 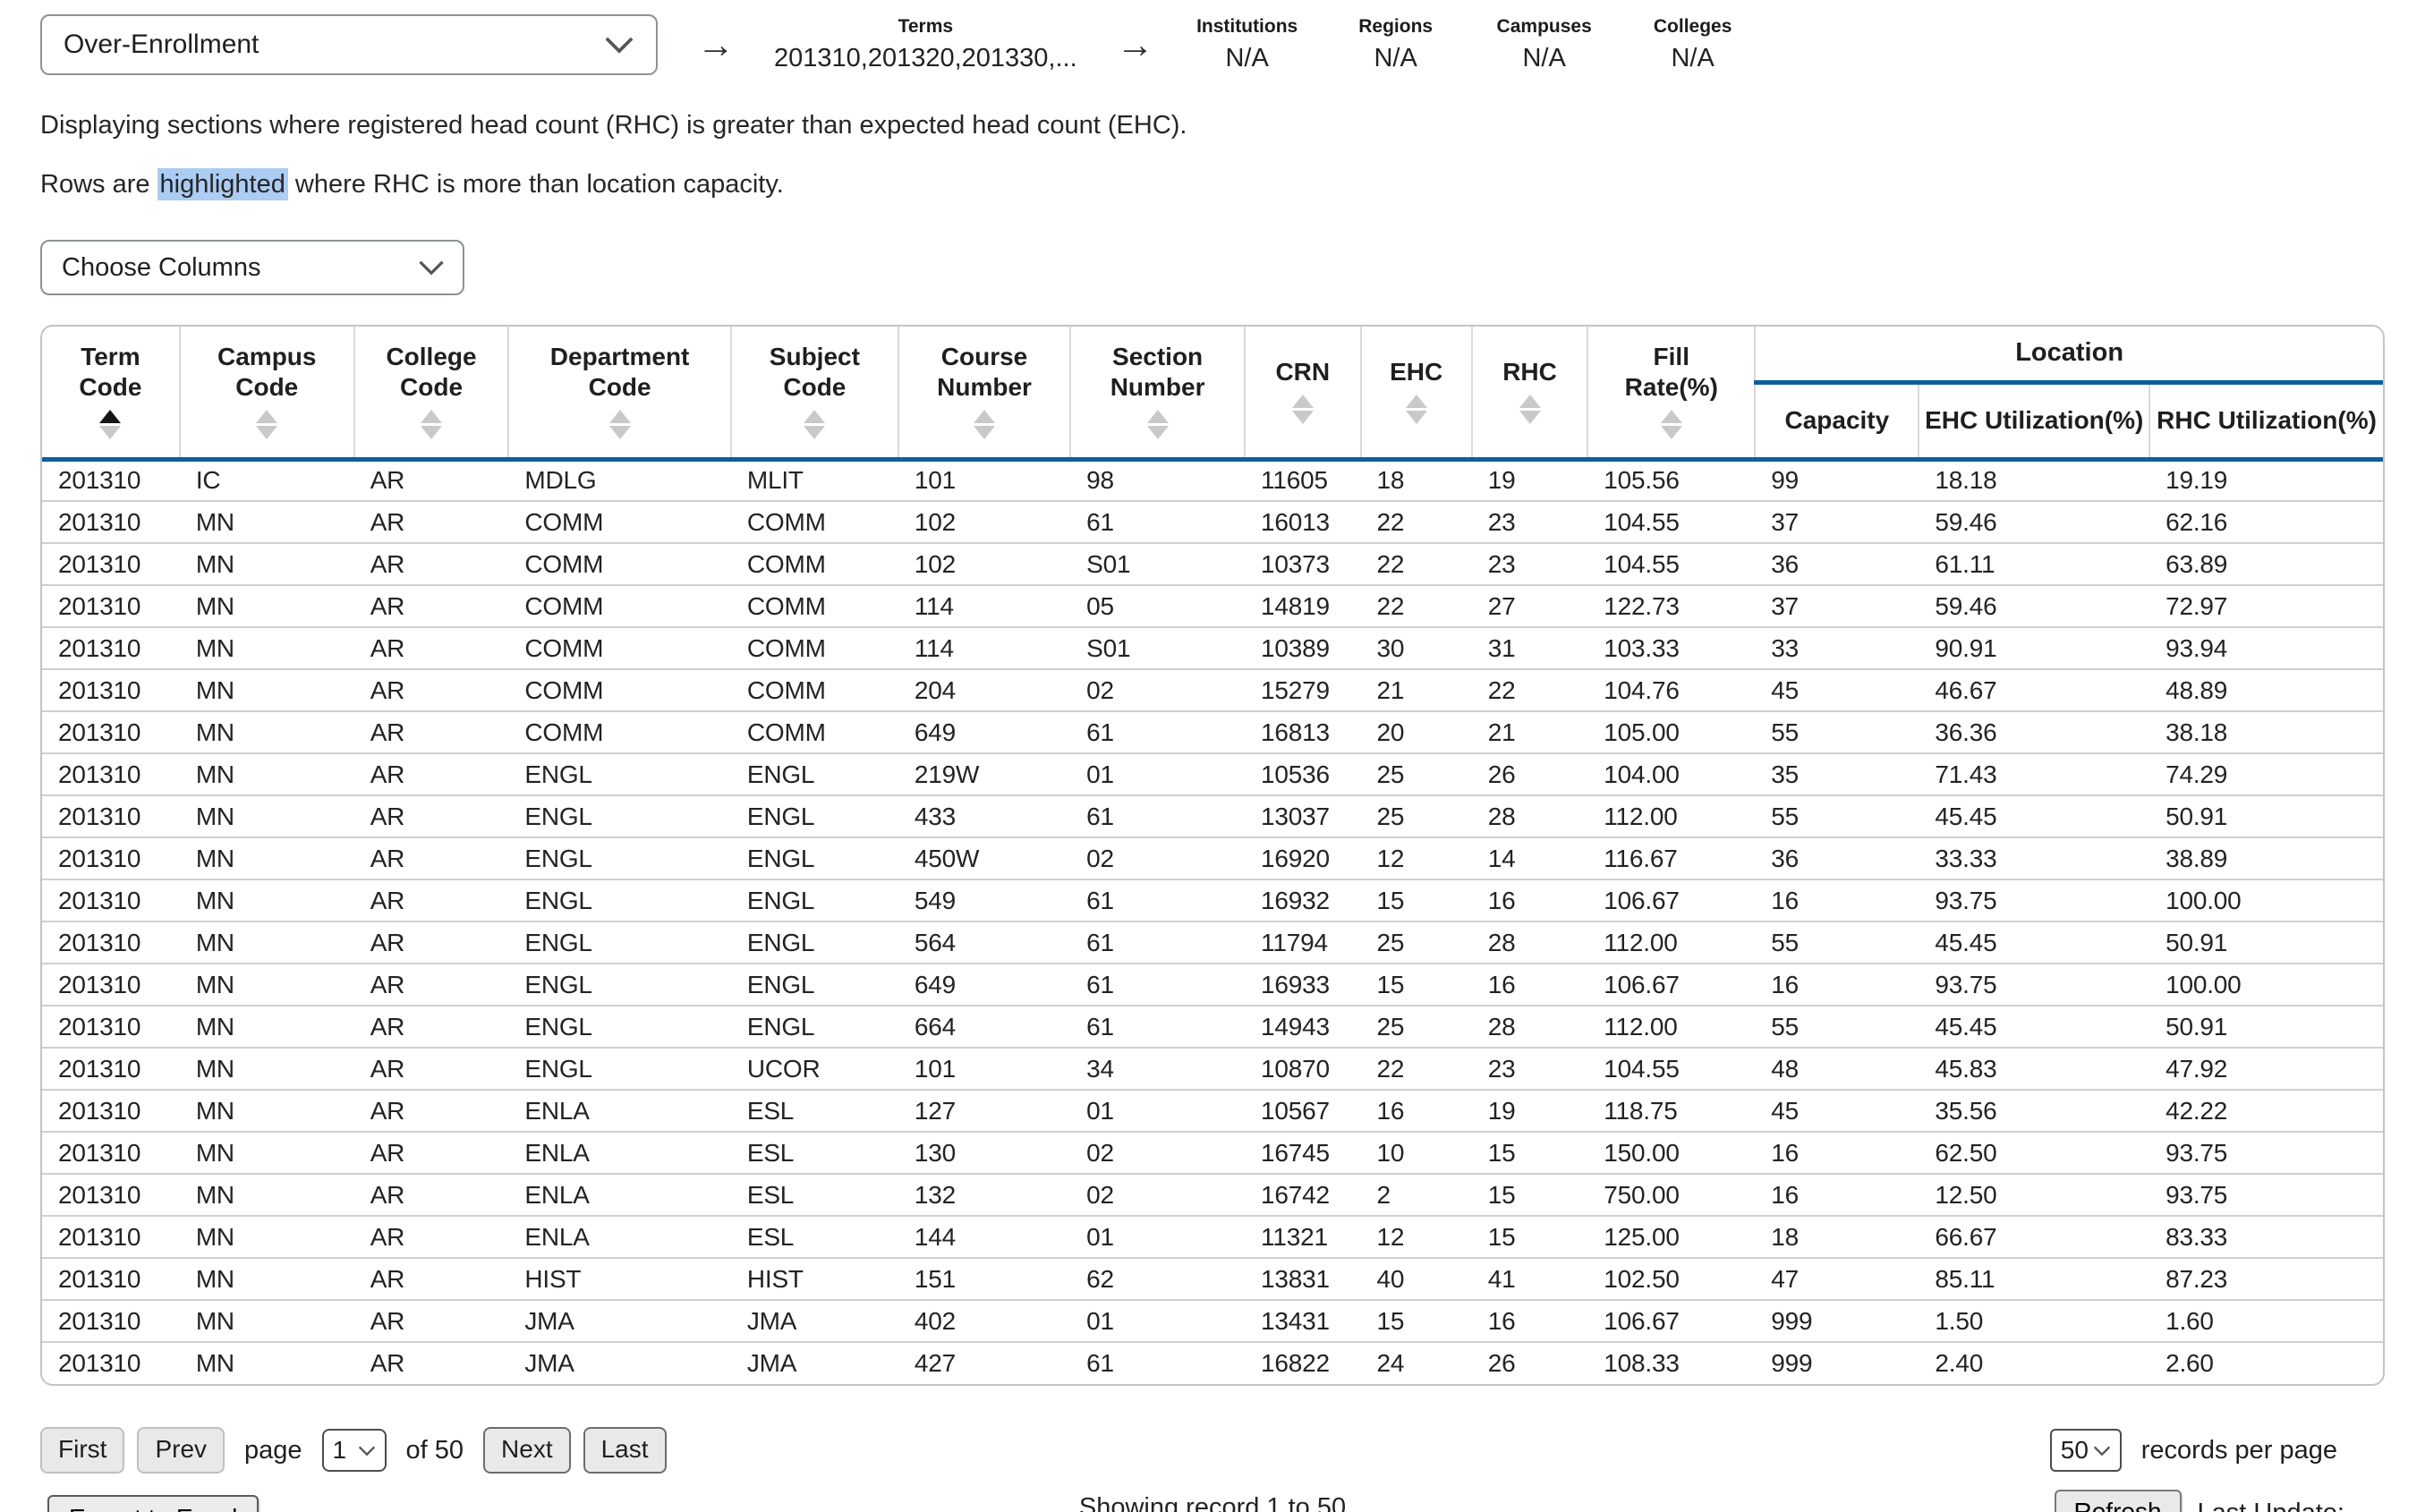 I want to click on prev-page-button: Prev, so click(x=181, y=1450).